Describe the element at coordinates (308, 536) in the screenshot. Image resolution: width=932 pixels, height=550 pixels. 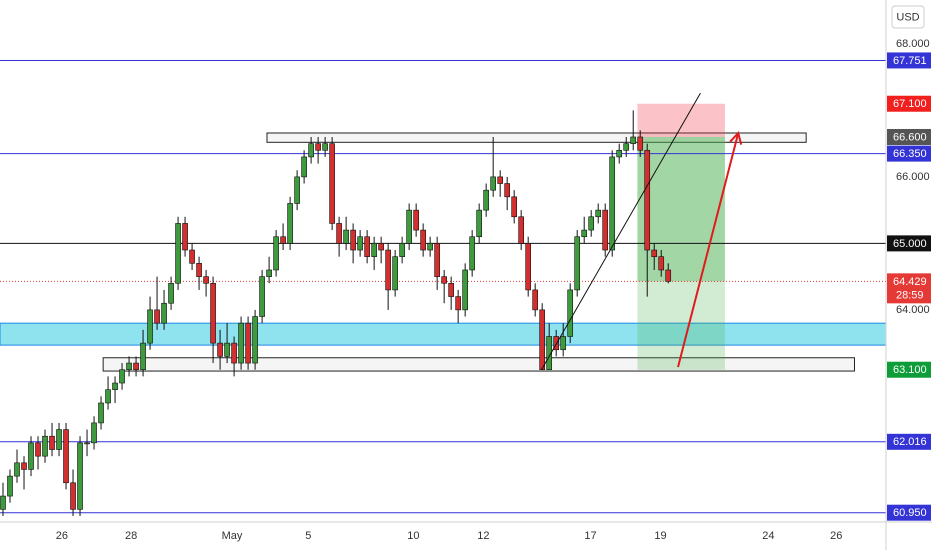
I see `x-tick-label: 5` at that location.